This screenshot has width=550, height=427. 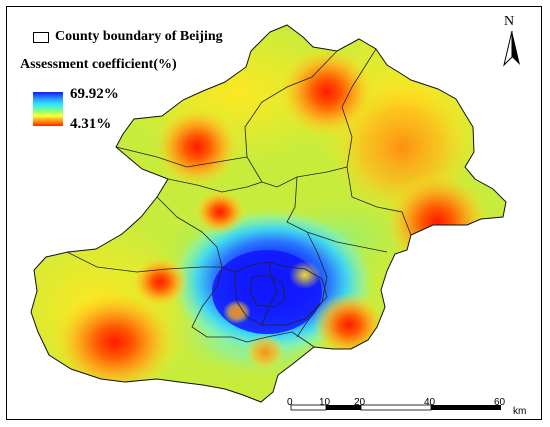 I want to click on scale-tick-10: 10, so click(x=325, y=402).